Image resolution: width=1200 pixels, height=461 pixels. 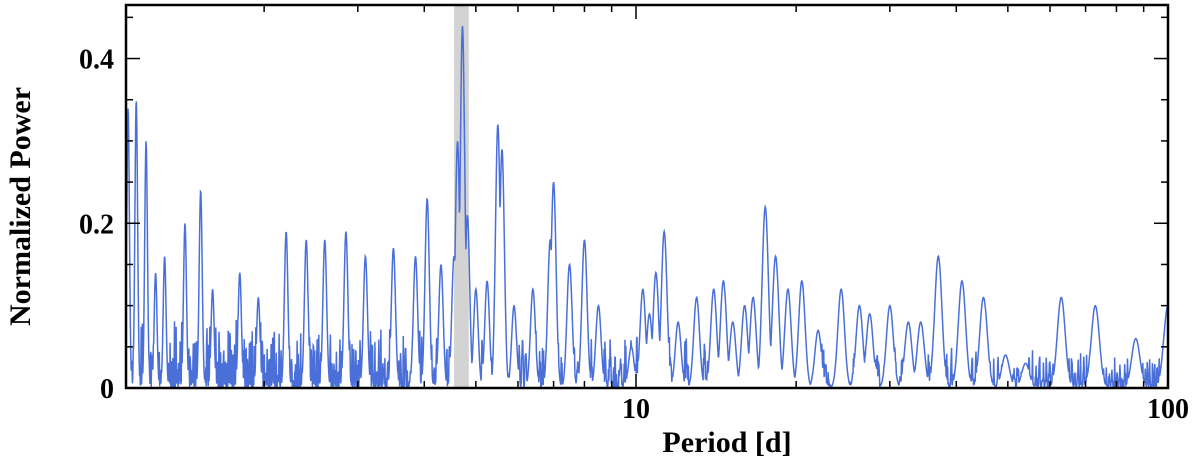 I want to click on y-axis-label: Normalized Power, so click(x=20, y=206).